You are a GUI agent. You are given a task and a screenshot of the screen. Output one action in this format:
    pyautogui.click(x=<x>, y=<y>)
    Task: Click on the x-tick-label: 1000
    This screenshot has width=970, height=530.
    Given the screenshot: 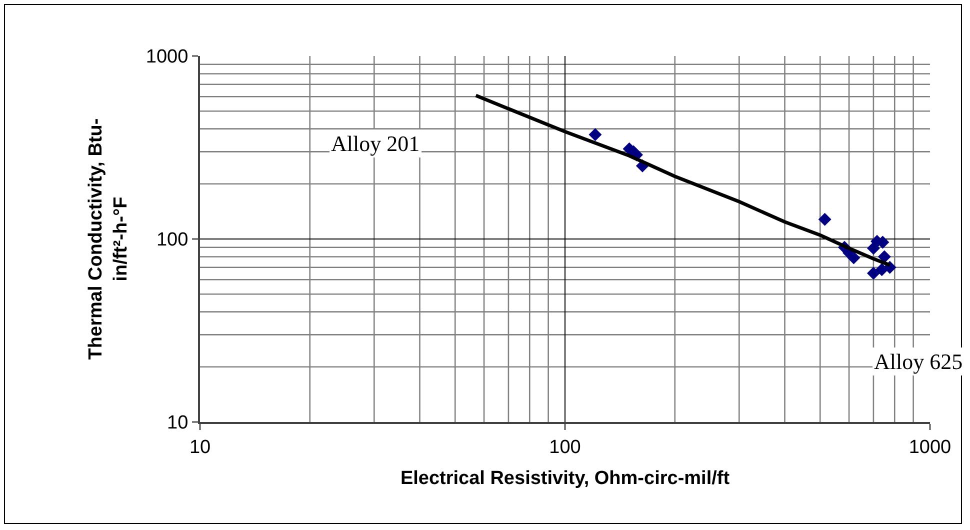 What is the action you would take?
    pyautogui.click(x=930, y=447)
    